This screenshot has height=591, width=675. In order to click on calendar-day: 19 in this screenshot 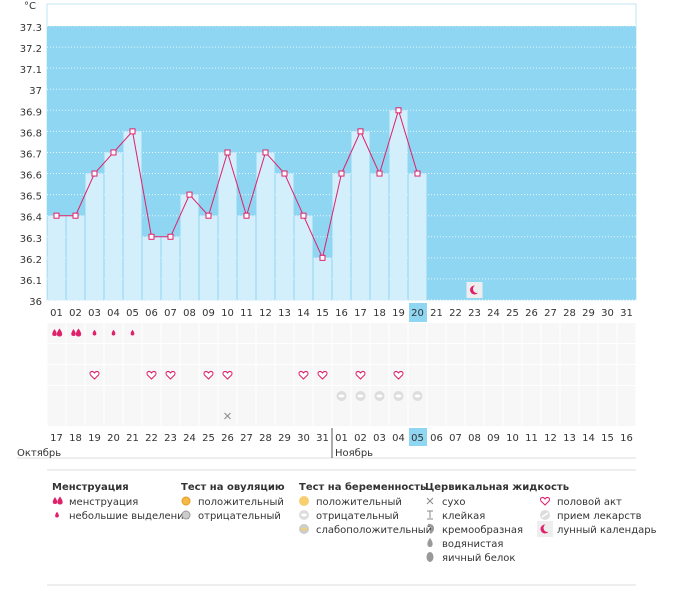, I will do `click(94, 438)`.